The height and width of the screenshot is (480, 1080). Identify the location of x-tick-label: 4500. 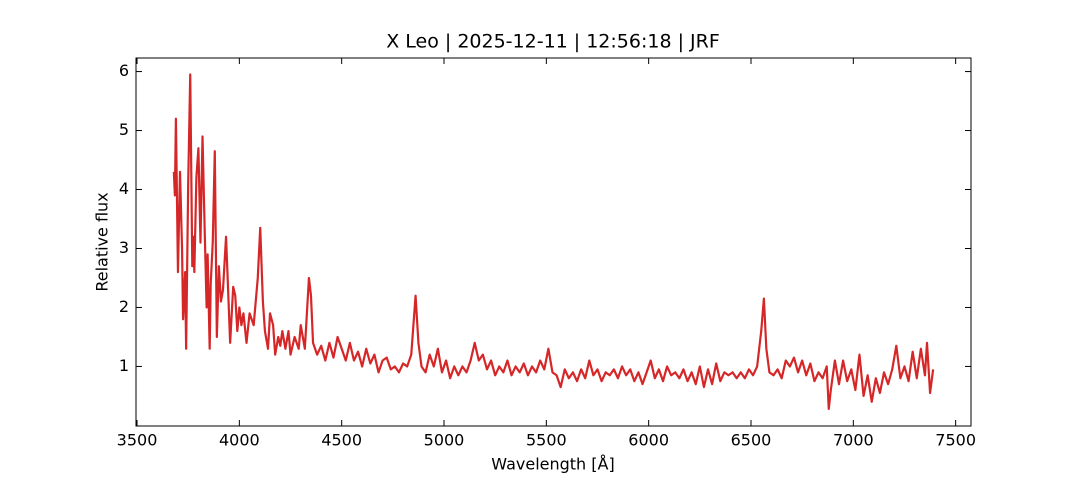
(341, 440).